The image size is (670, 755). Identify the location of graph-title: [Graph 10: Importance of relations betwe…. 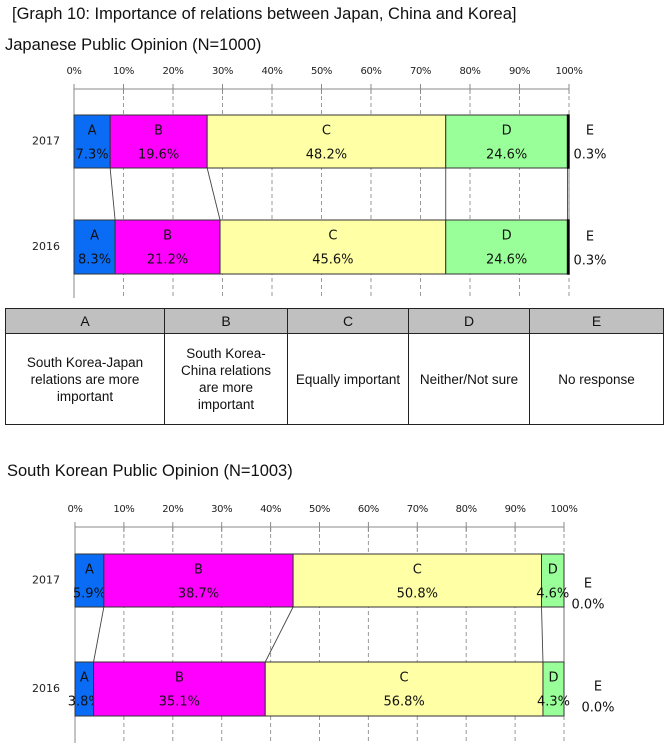
(264, 14).